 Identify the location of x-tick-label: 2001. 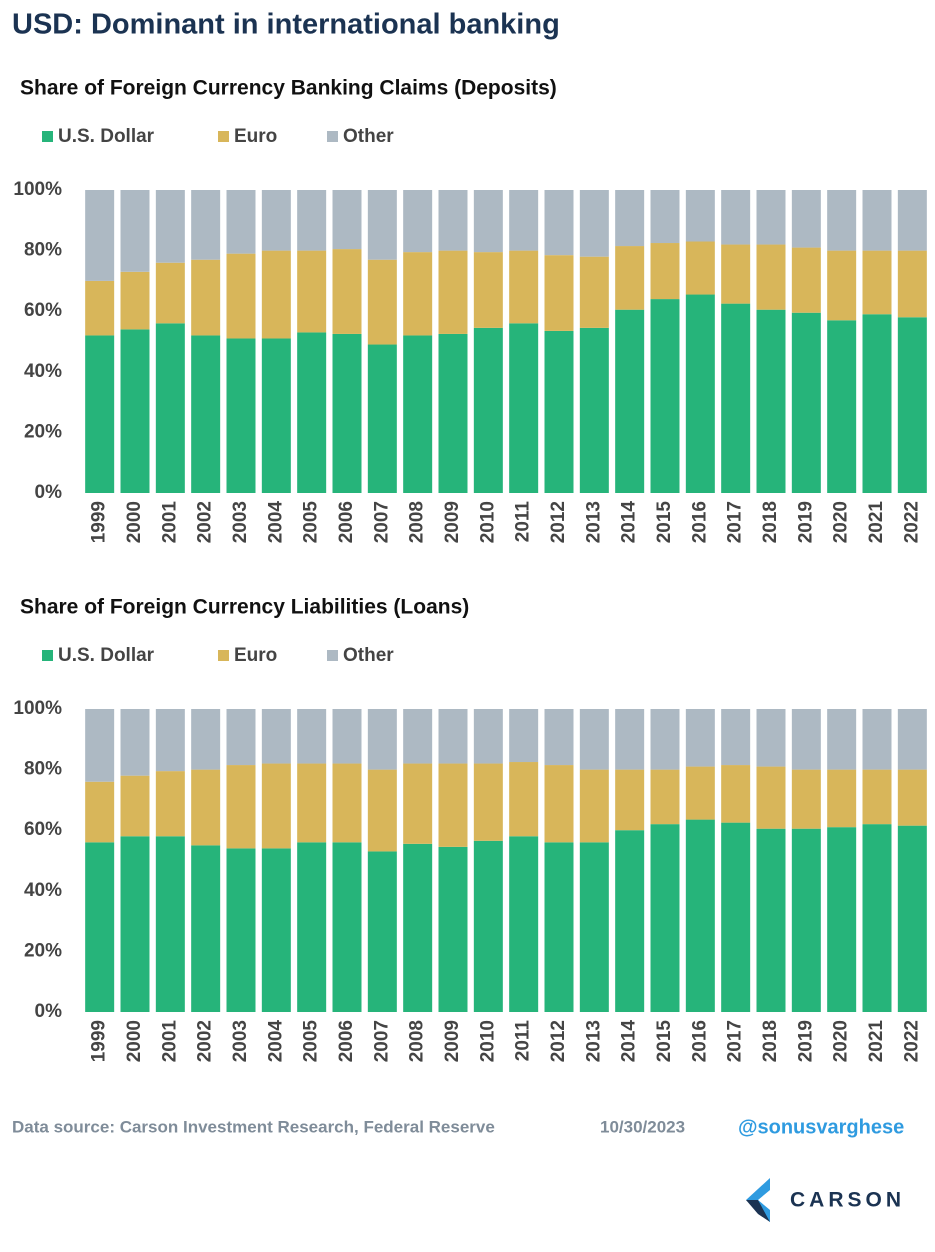
(169, 1041).